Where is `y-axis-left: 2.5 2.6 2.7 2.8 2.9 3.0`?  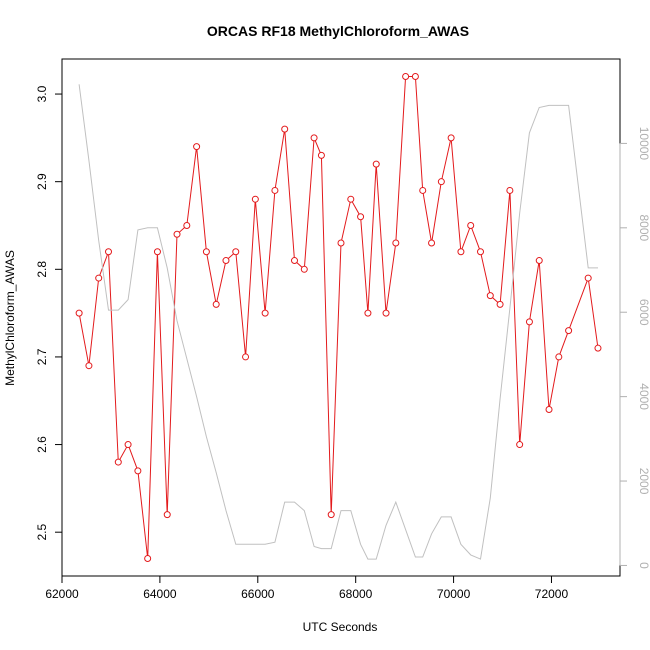
y-axis-left: 2.5 2.6 2.7 2.8 2.9 3.0 is located at coordinates (49, 313).